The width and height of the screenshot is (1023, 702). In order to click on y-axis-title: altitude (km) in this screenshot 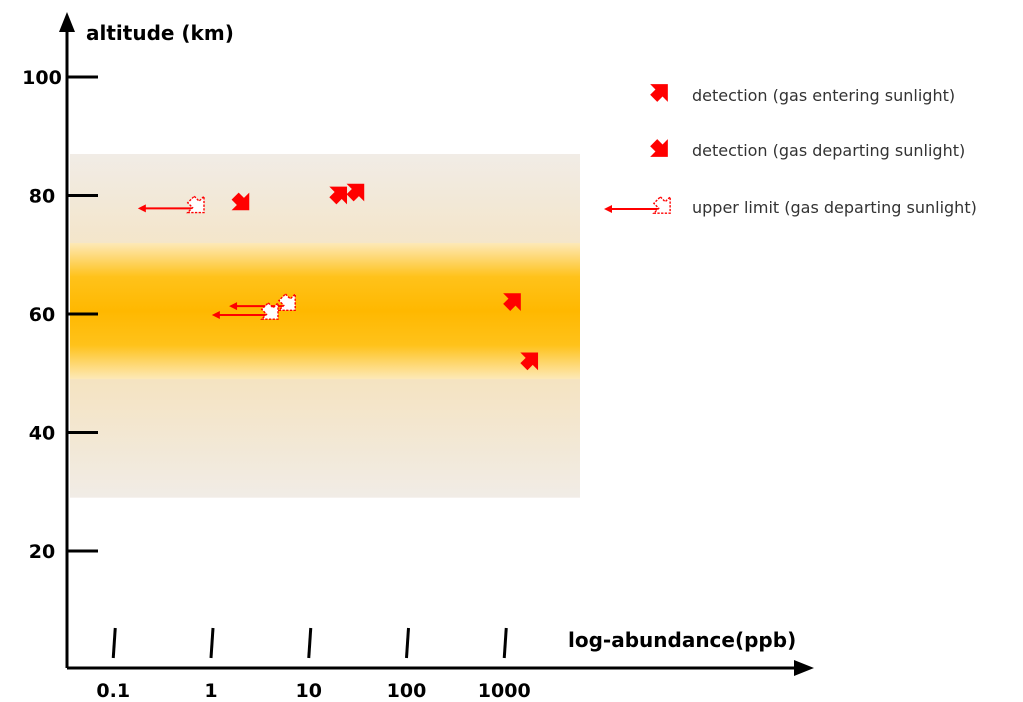, I will do `click(160, 33)`.